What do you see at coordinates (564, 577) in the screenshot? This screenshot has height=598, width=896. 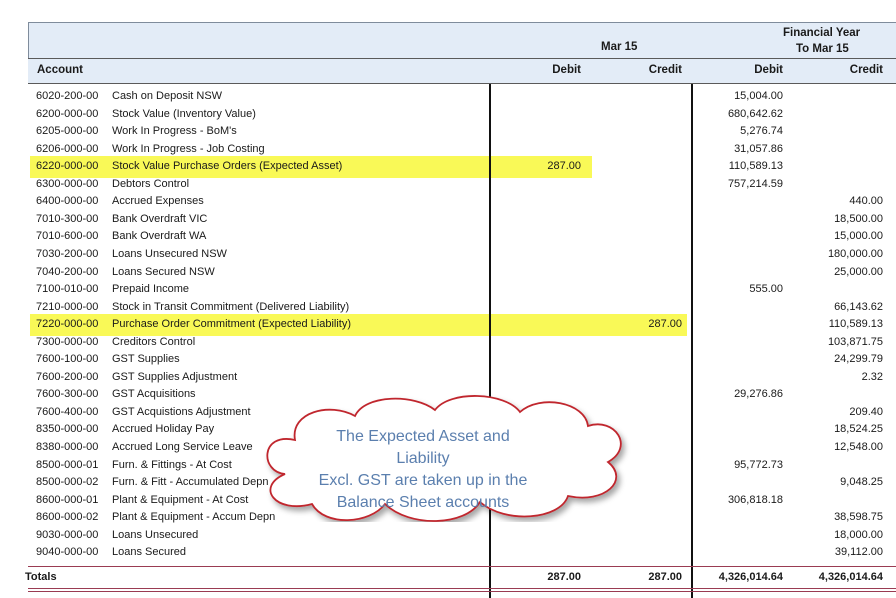 I see `totals-debit: 287.00` at bounding box center [564, 577].